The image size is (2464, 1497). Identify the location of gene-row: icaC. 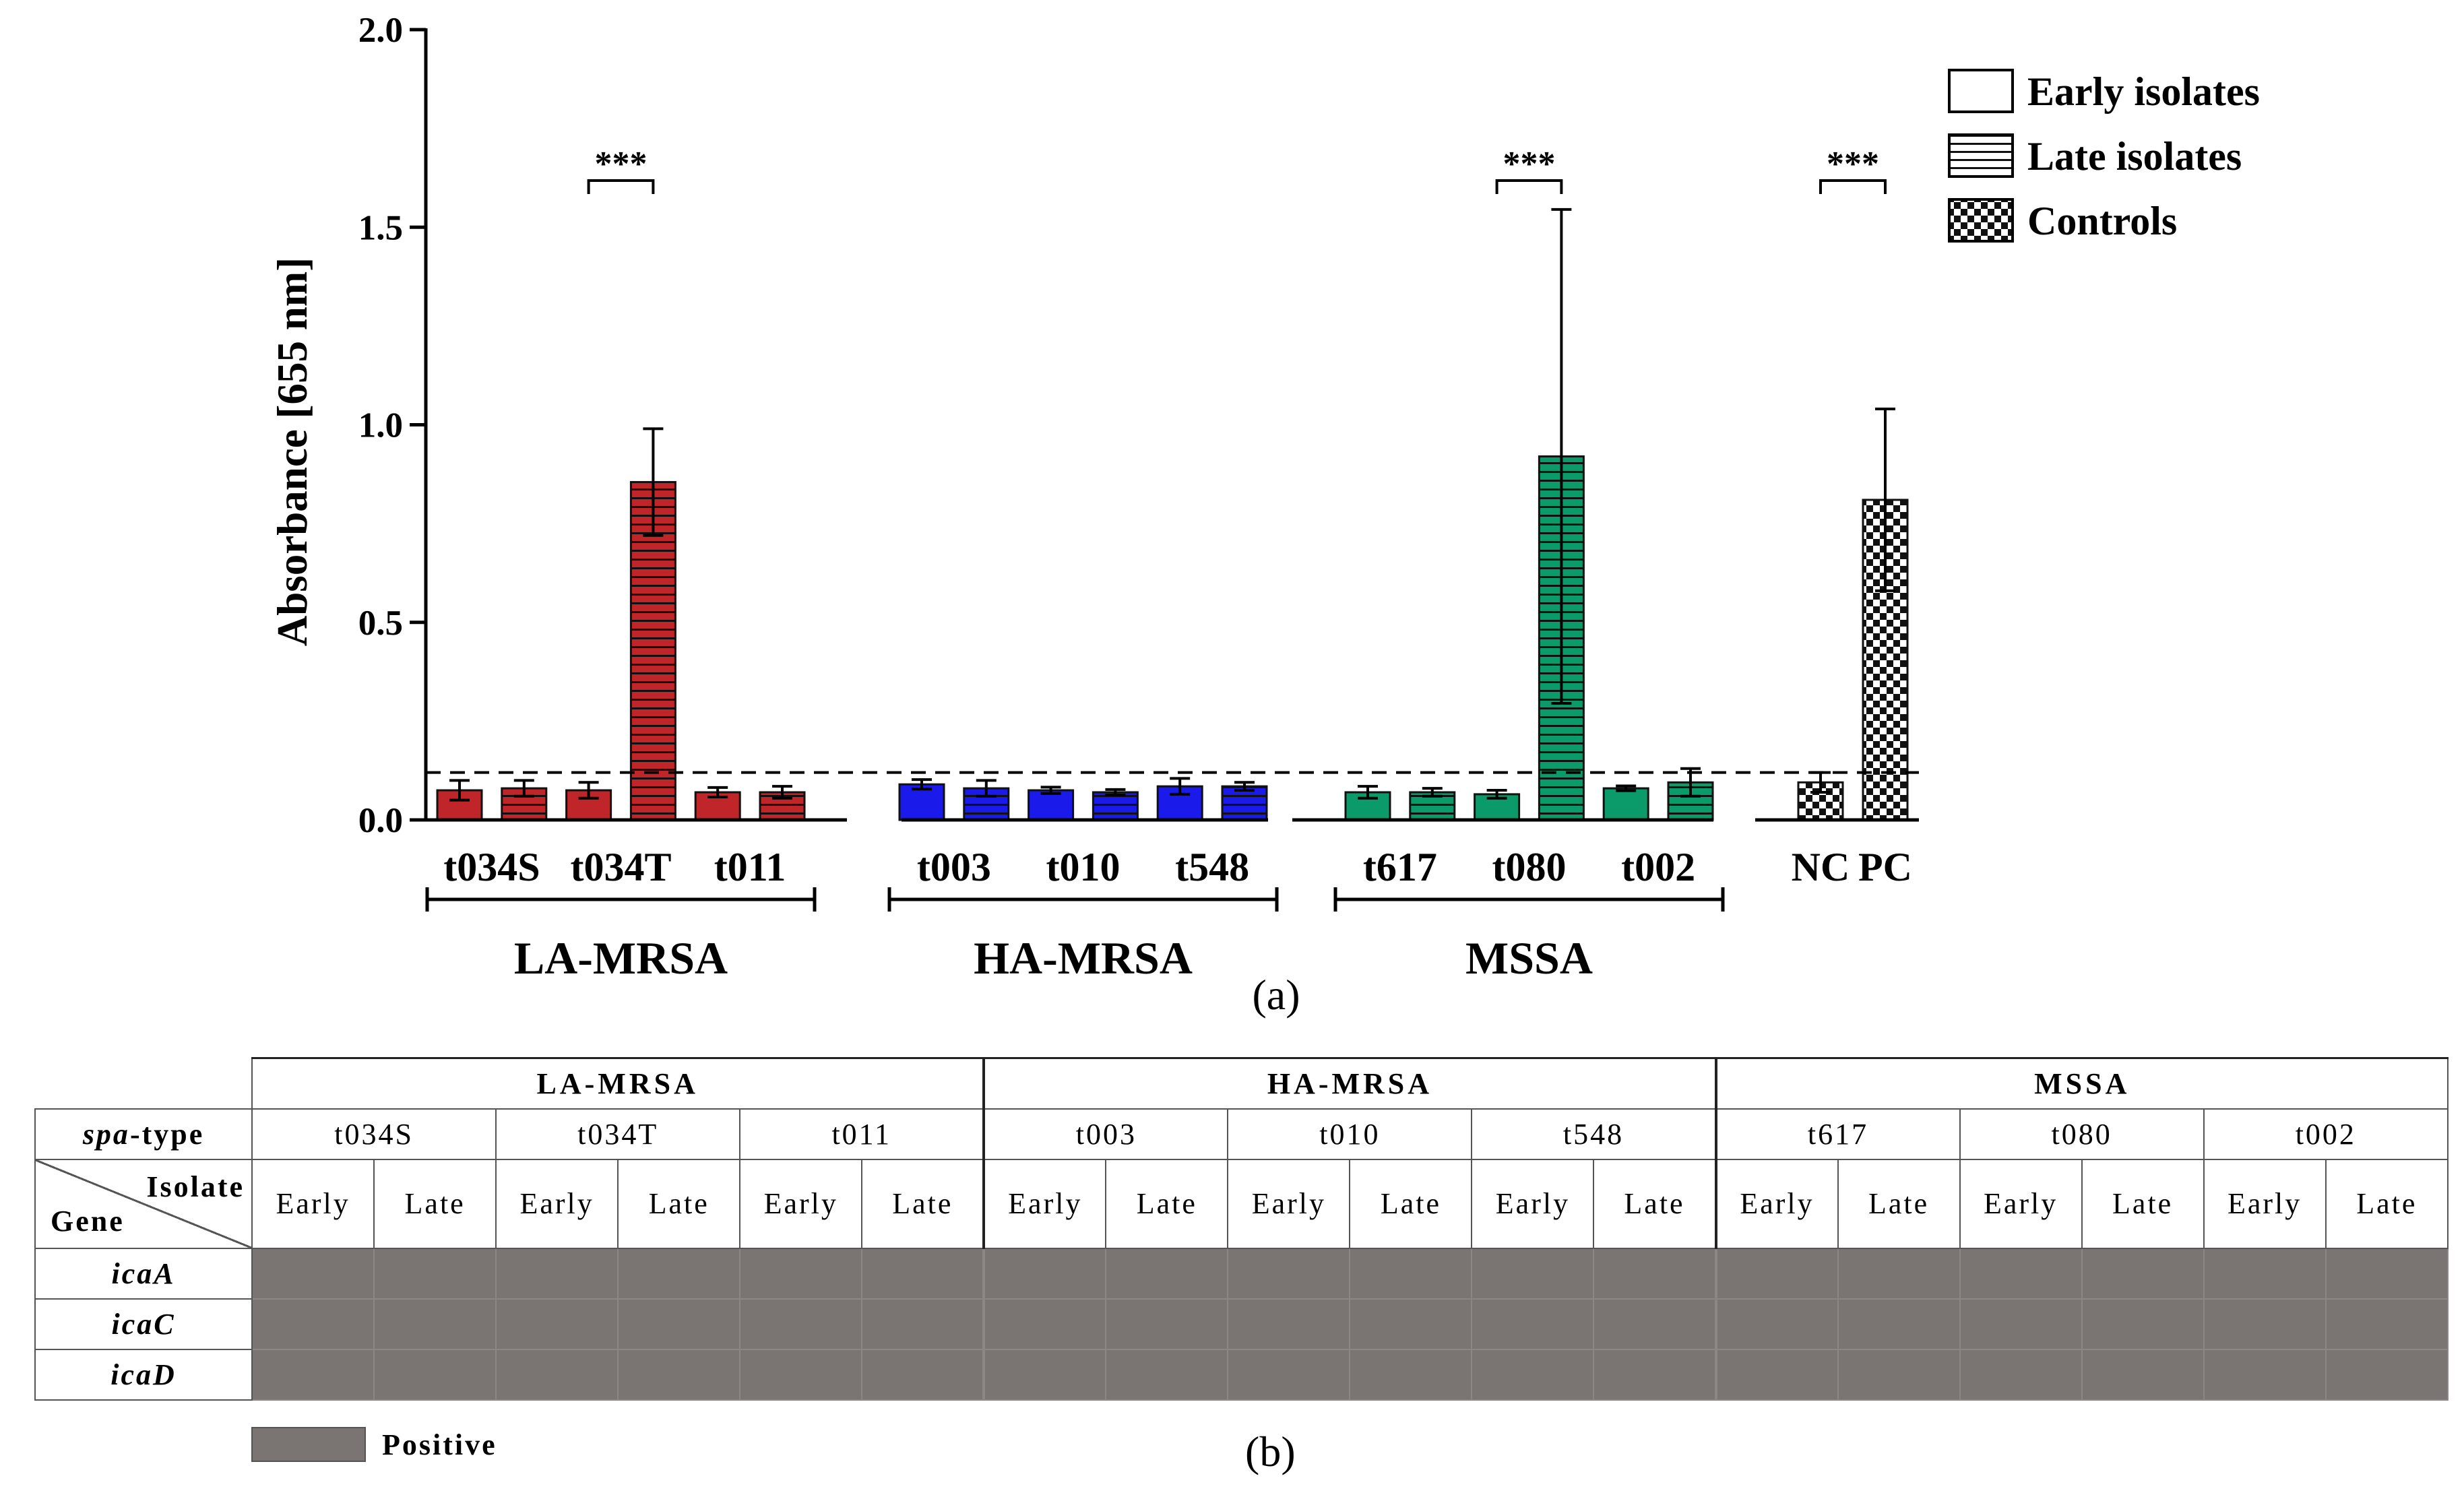
(1241, 1324).